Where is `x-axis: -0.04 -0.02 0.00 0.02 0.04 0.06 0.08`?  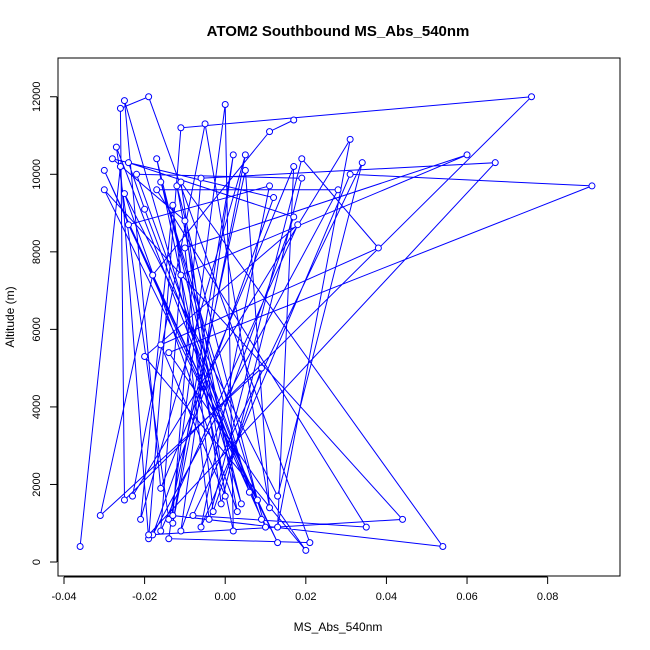
x-axis: -0.04 -0.02 0.00 0.02 0.04 0.06 0.08 is located at coordinates (304, 589).